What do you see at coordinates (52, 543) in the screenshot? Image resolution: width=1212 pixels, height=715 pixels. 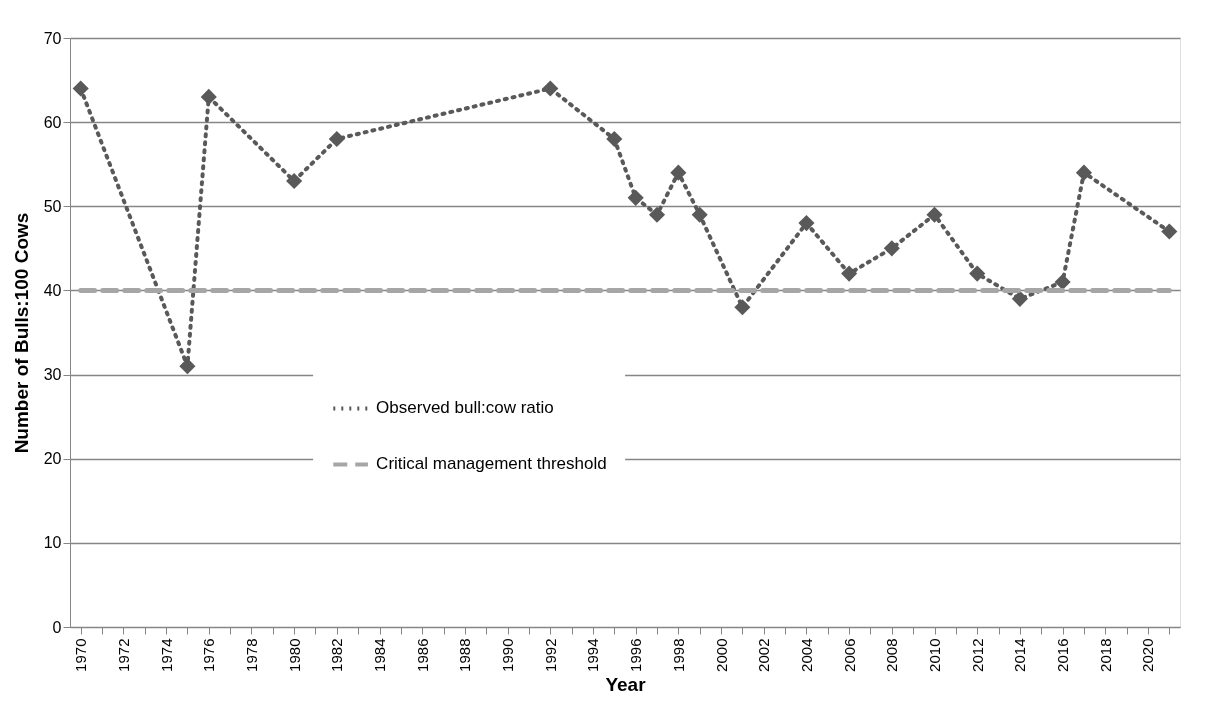 I see `y-tick-label: 10` at bounding box center [52, 543].